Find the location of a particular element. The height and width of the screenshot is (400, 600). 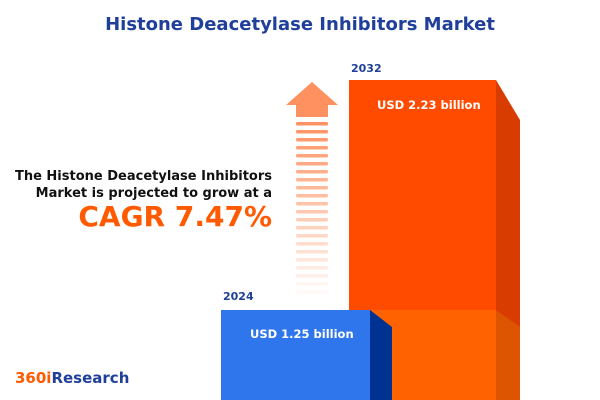

logo-part-2: Research is located at coordinates (90, 378).